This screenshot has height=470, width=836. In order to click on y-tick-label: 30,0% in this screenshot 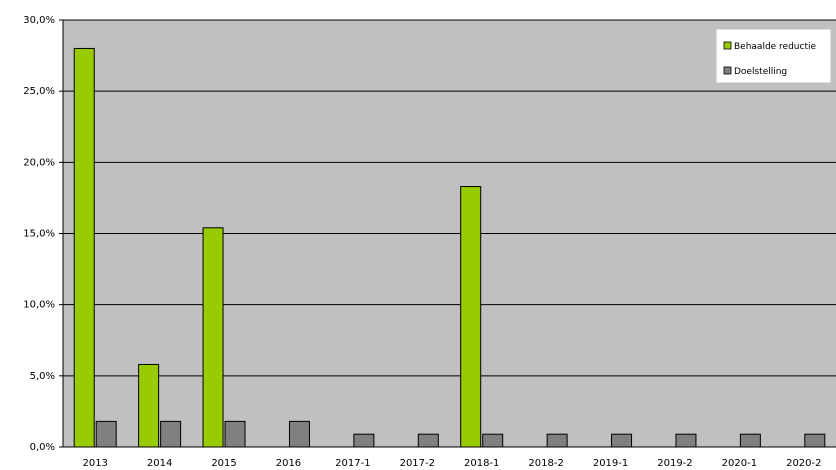, I will do `click(39, 20)`.